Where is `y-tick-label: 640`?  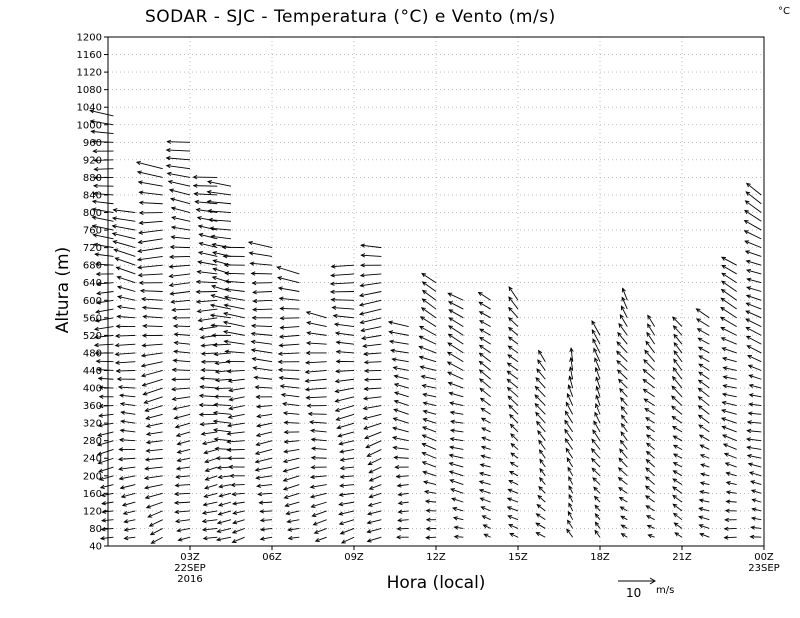 y-tick-label: 640 is located at coordinates (92, 283).